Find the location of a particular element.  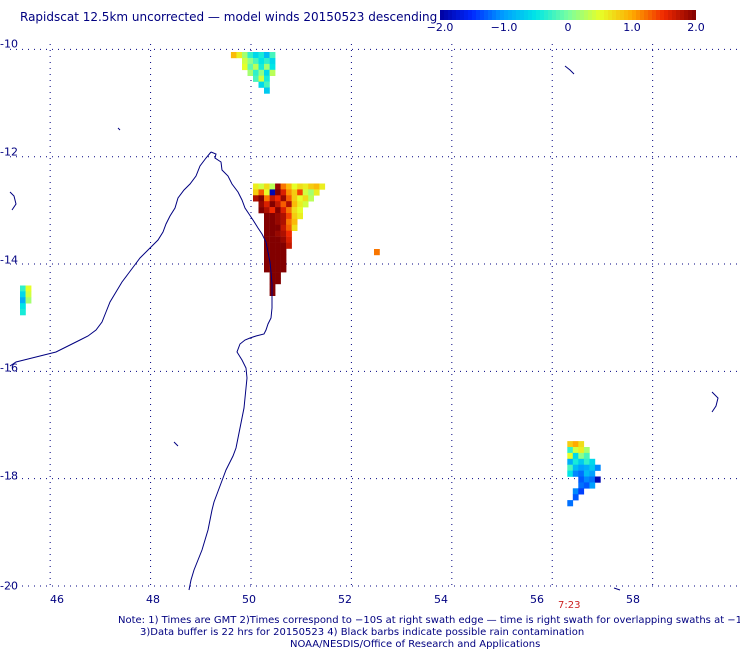

lon-label-54e: 54 is located at coordinates (441, 599).